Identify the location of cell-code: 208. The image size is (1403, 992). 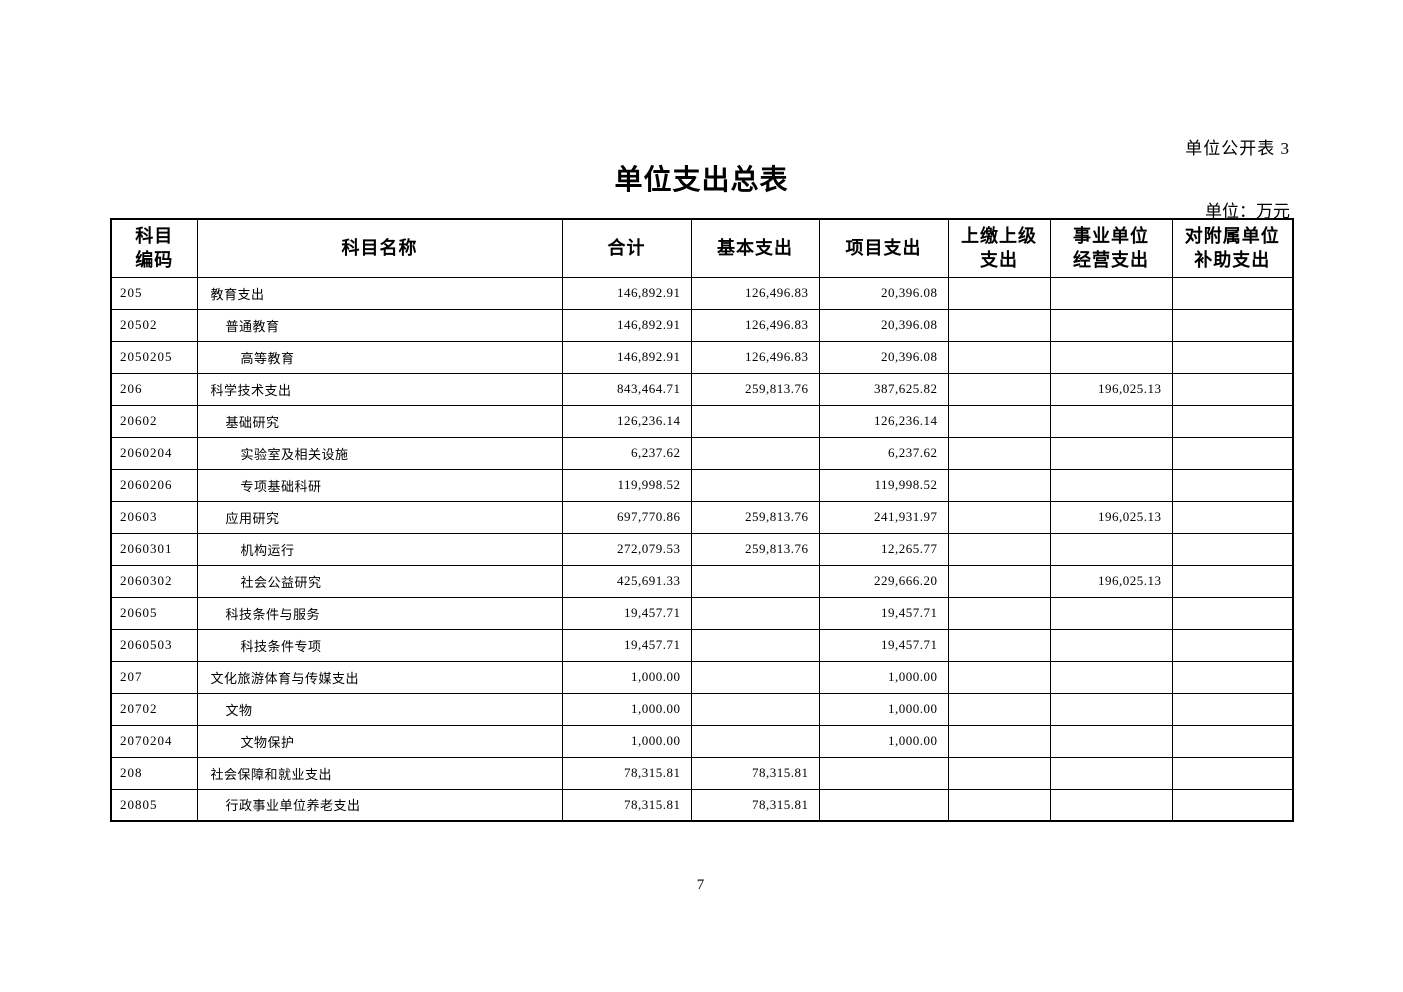
(154, 773).